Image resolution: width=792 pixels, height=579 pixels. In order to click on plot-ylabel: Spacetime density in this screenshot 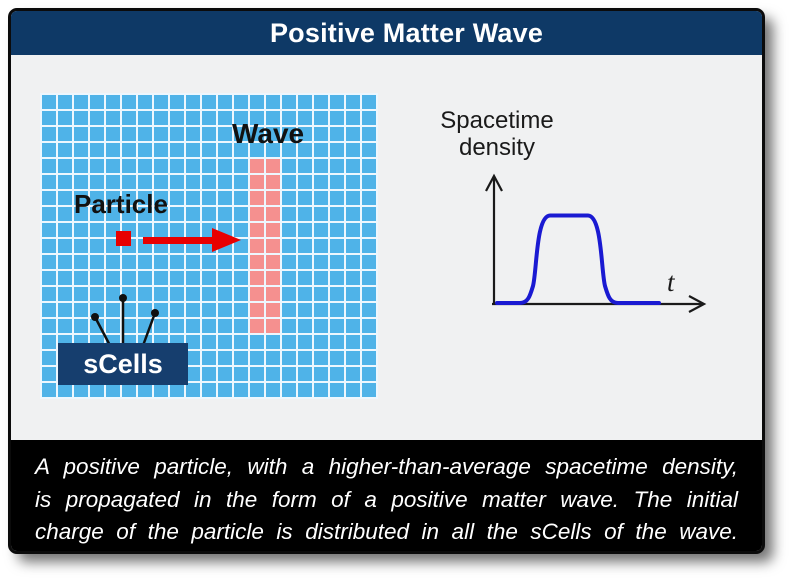, I will do `click(497, 134)`.